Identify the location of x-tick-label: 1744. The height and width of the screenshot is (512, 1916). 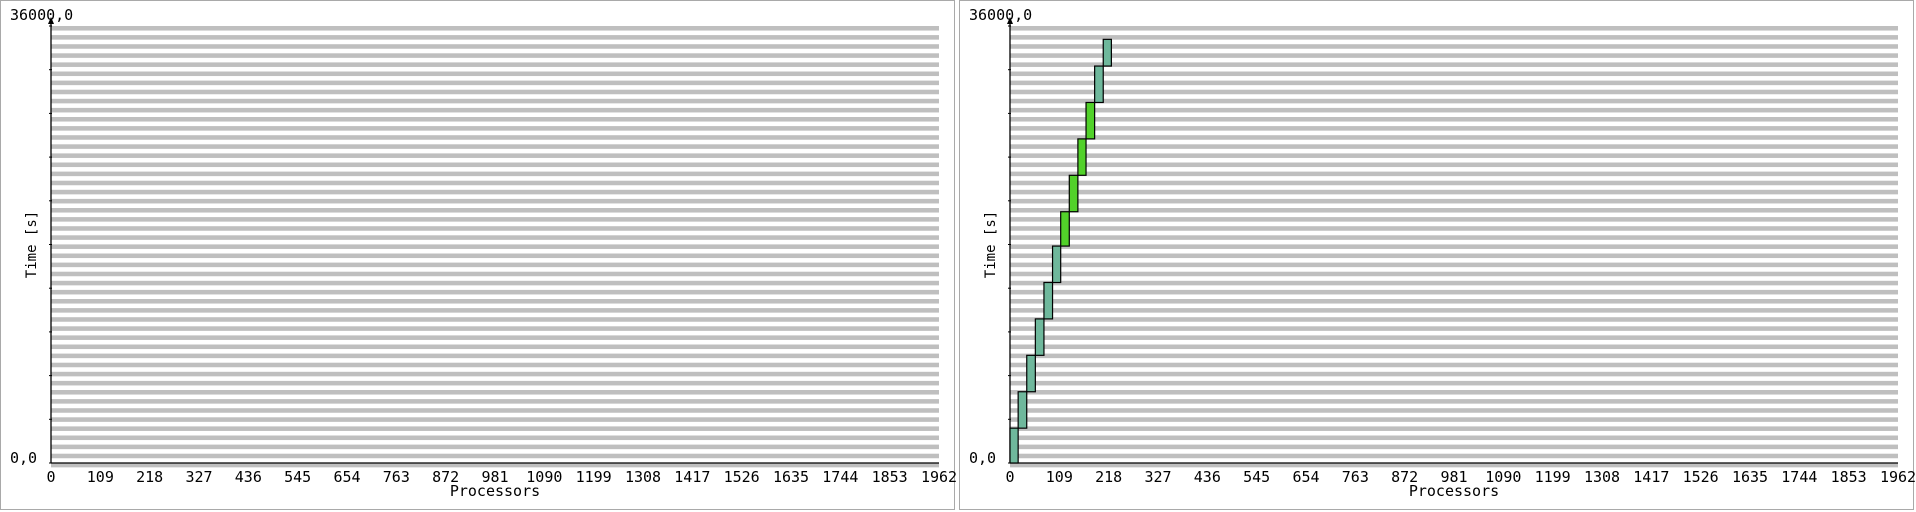
(840, 477).